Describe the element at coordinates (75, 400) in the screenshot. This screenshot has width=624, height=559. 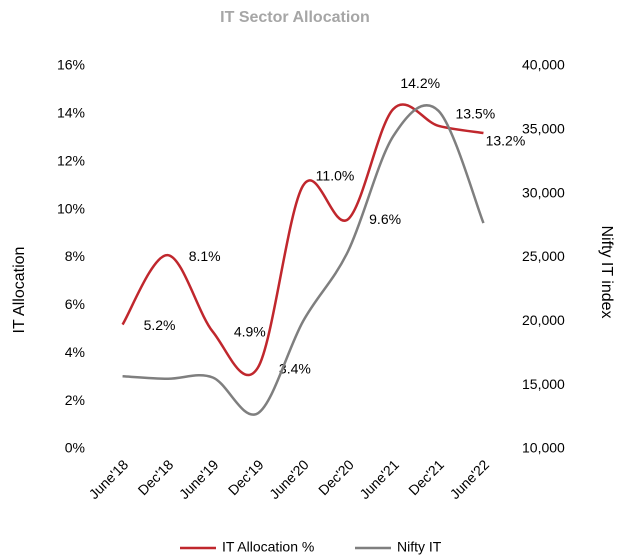
I see `y-tick-label: 2%` at that location.